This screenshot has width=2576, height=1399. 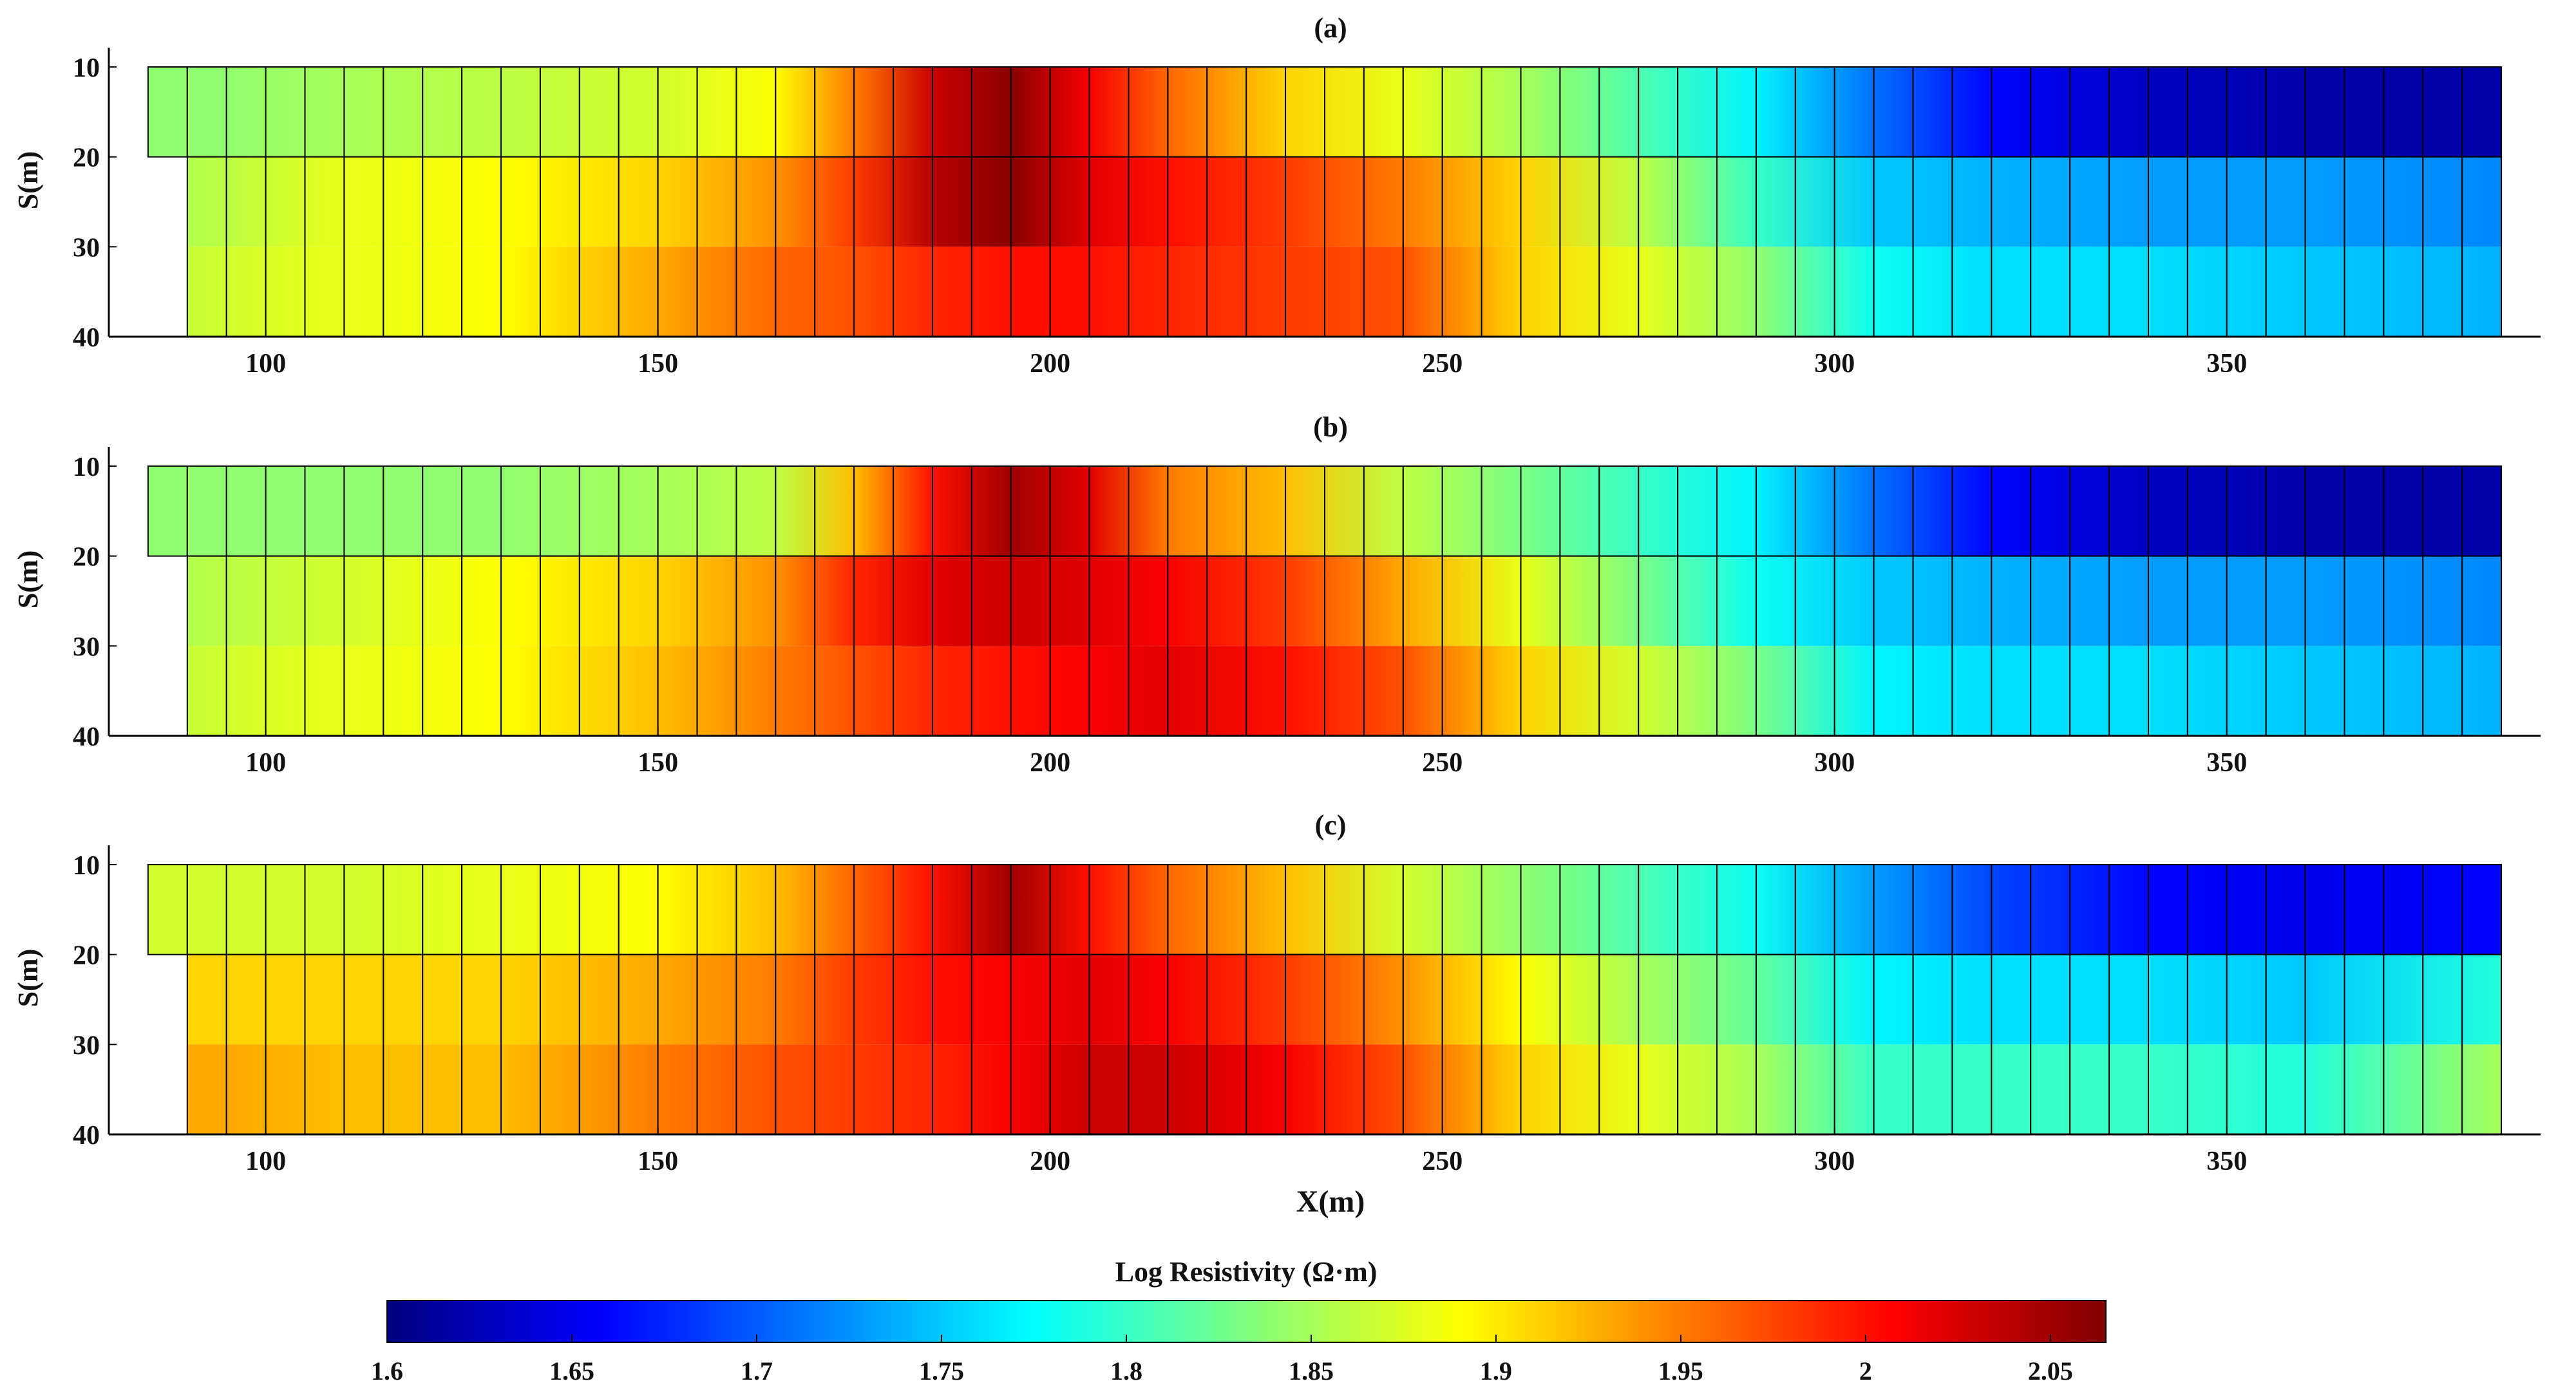 I want to click on x-tick-label: 150, so click(x=658, y=364).